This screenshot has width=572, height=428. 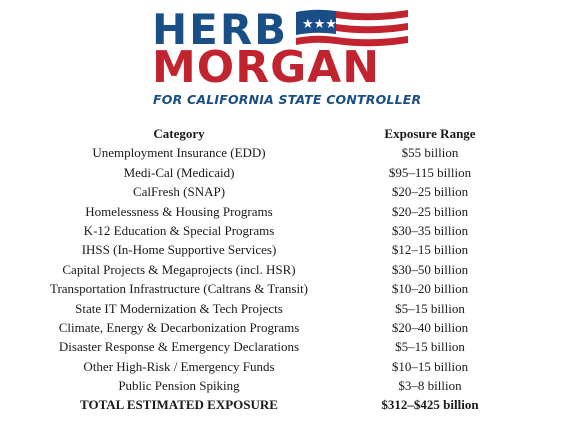 I want to click on logo-tagline: FOR CALIFORNIA STATE CONTROLLER, so click(x=287, y=99).